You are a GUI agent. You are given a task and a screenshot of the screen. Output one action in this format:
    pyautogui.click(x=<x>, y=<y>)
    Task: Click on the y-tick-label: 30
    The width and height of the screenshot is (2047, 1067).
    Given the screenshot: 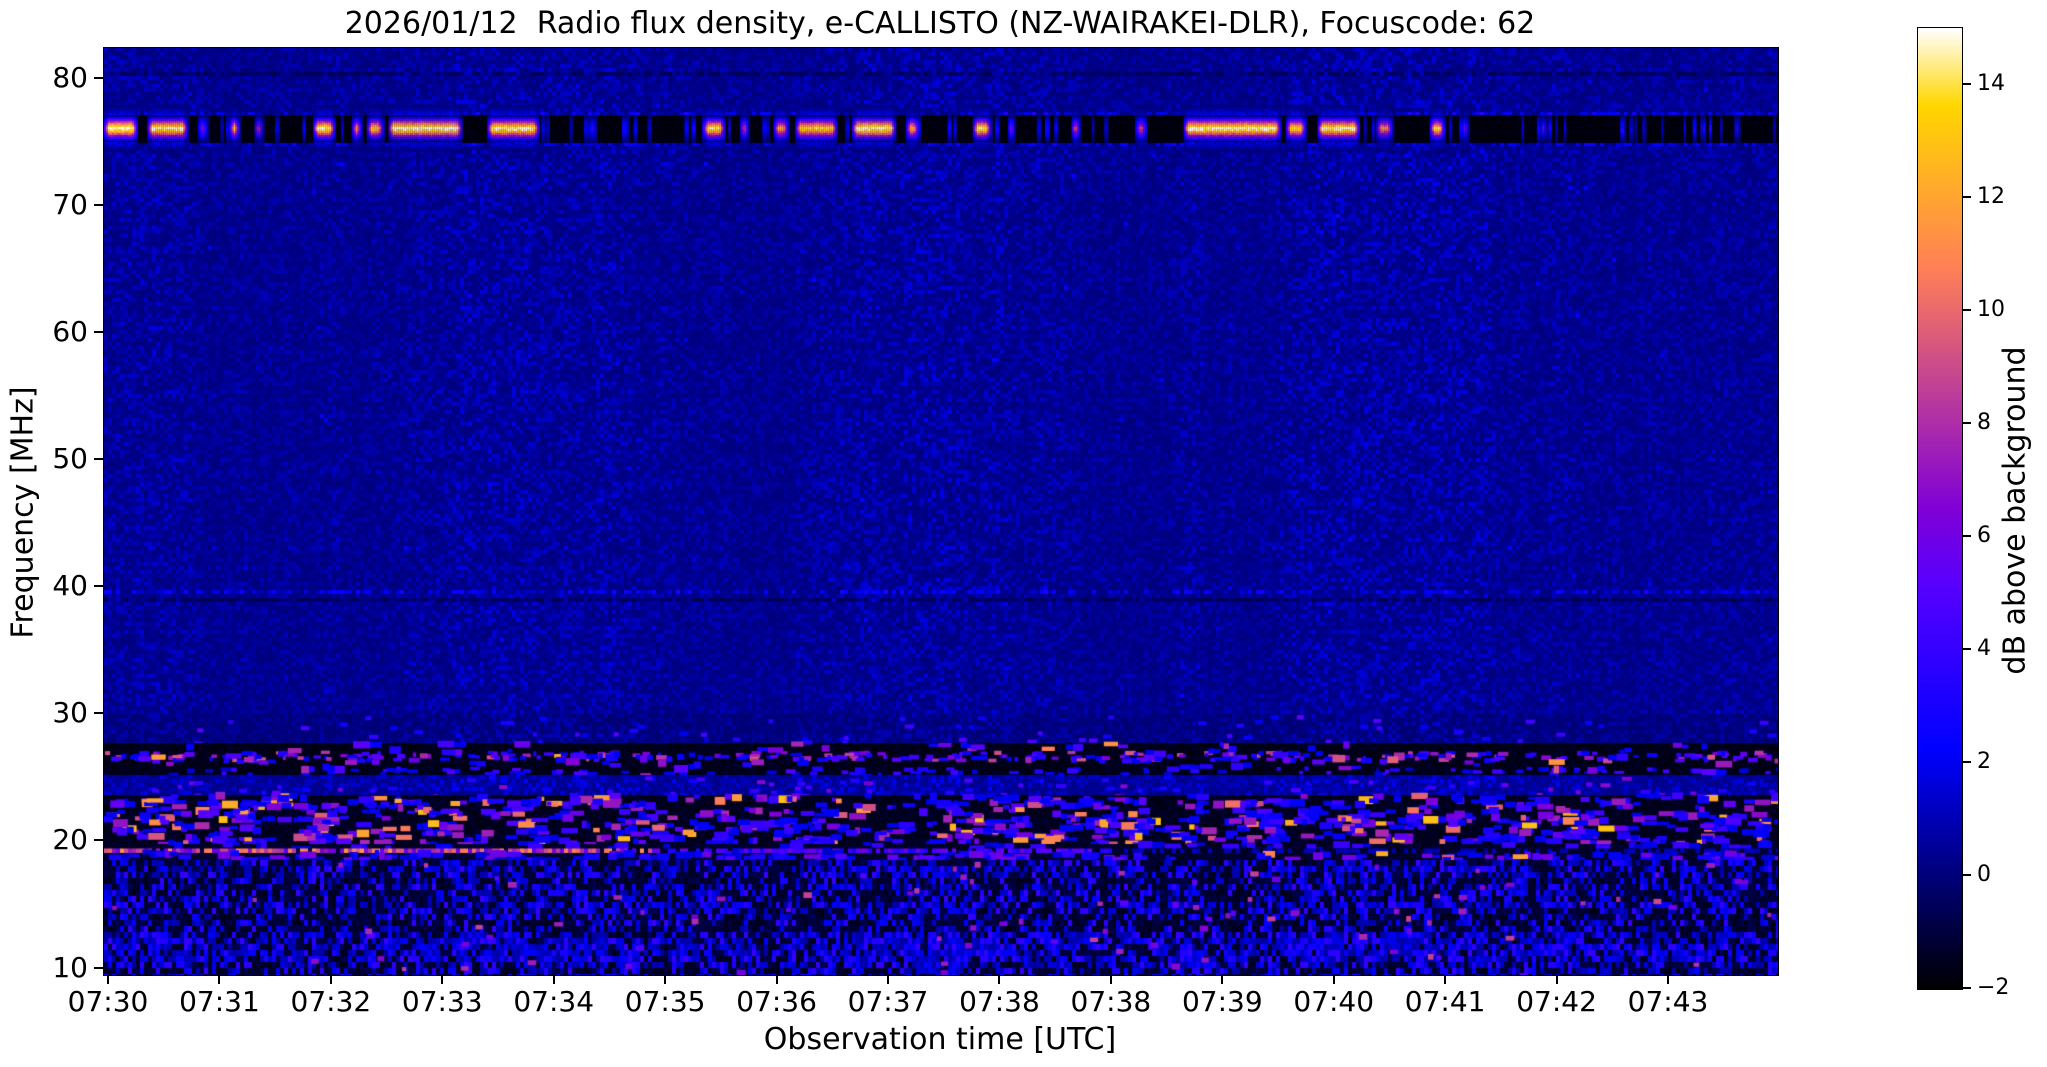 What is the action you would take?
    pyautogui.click(x=70, y=713)
    